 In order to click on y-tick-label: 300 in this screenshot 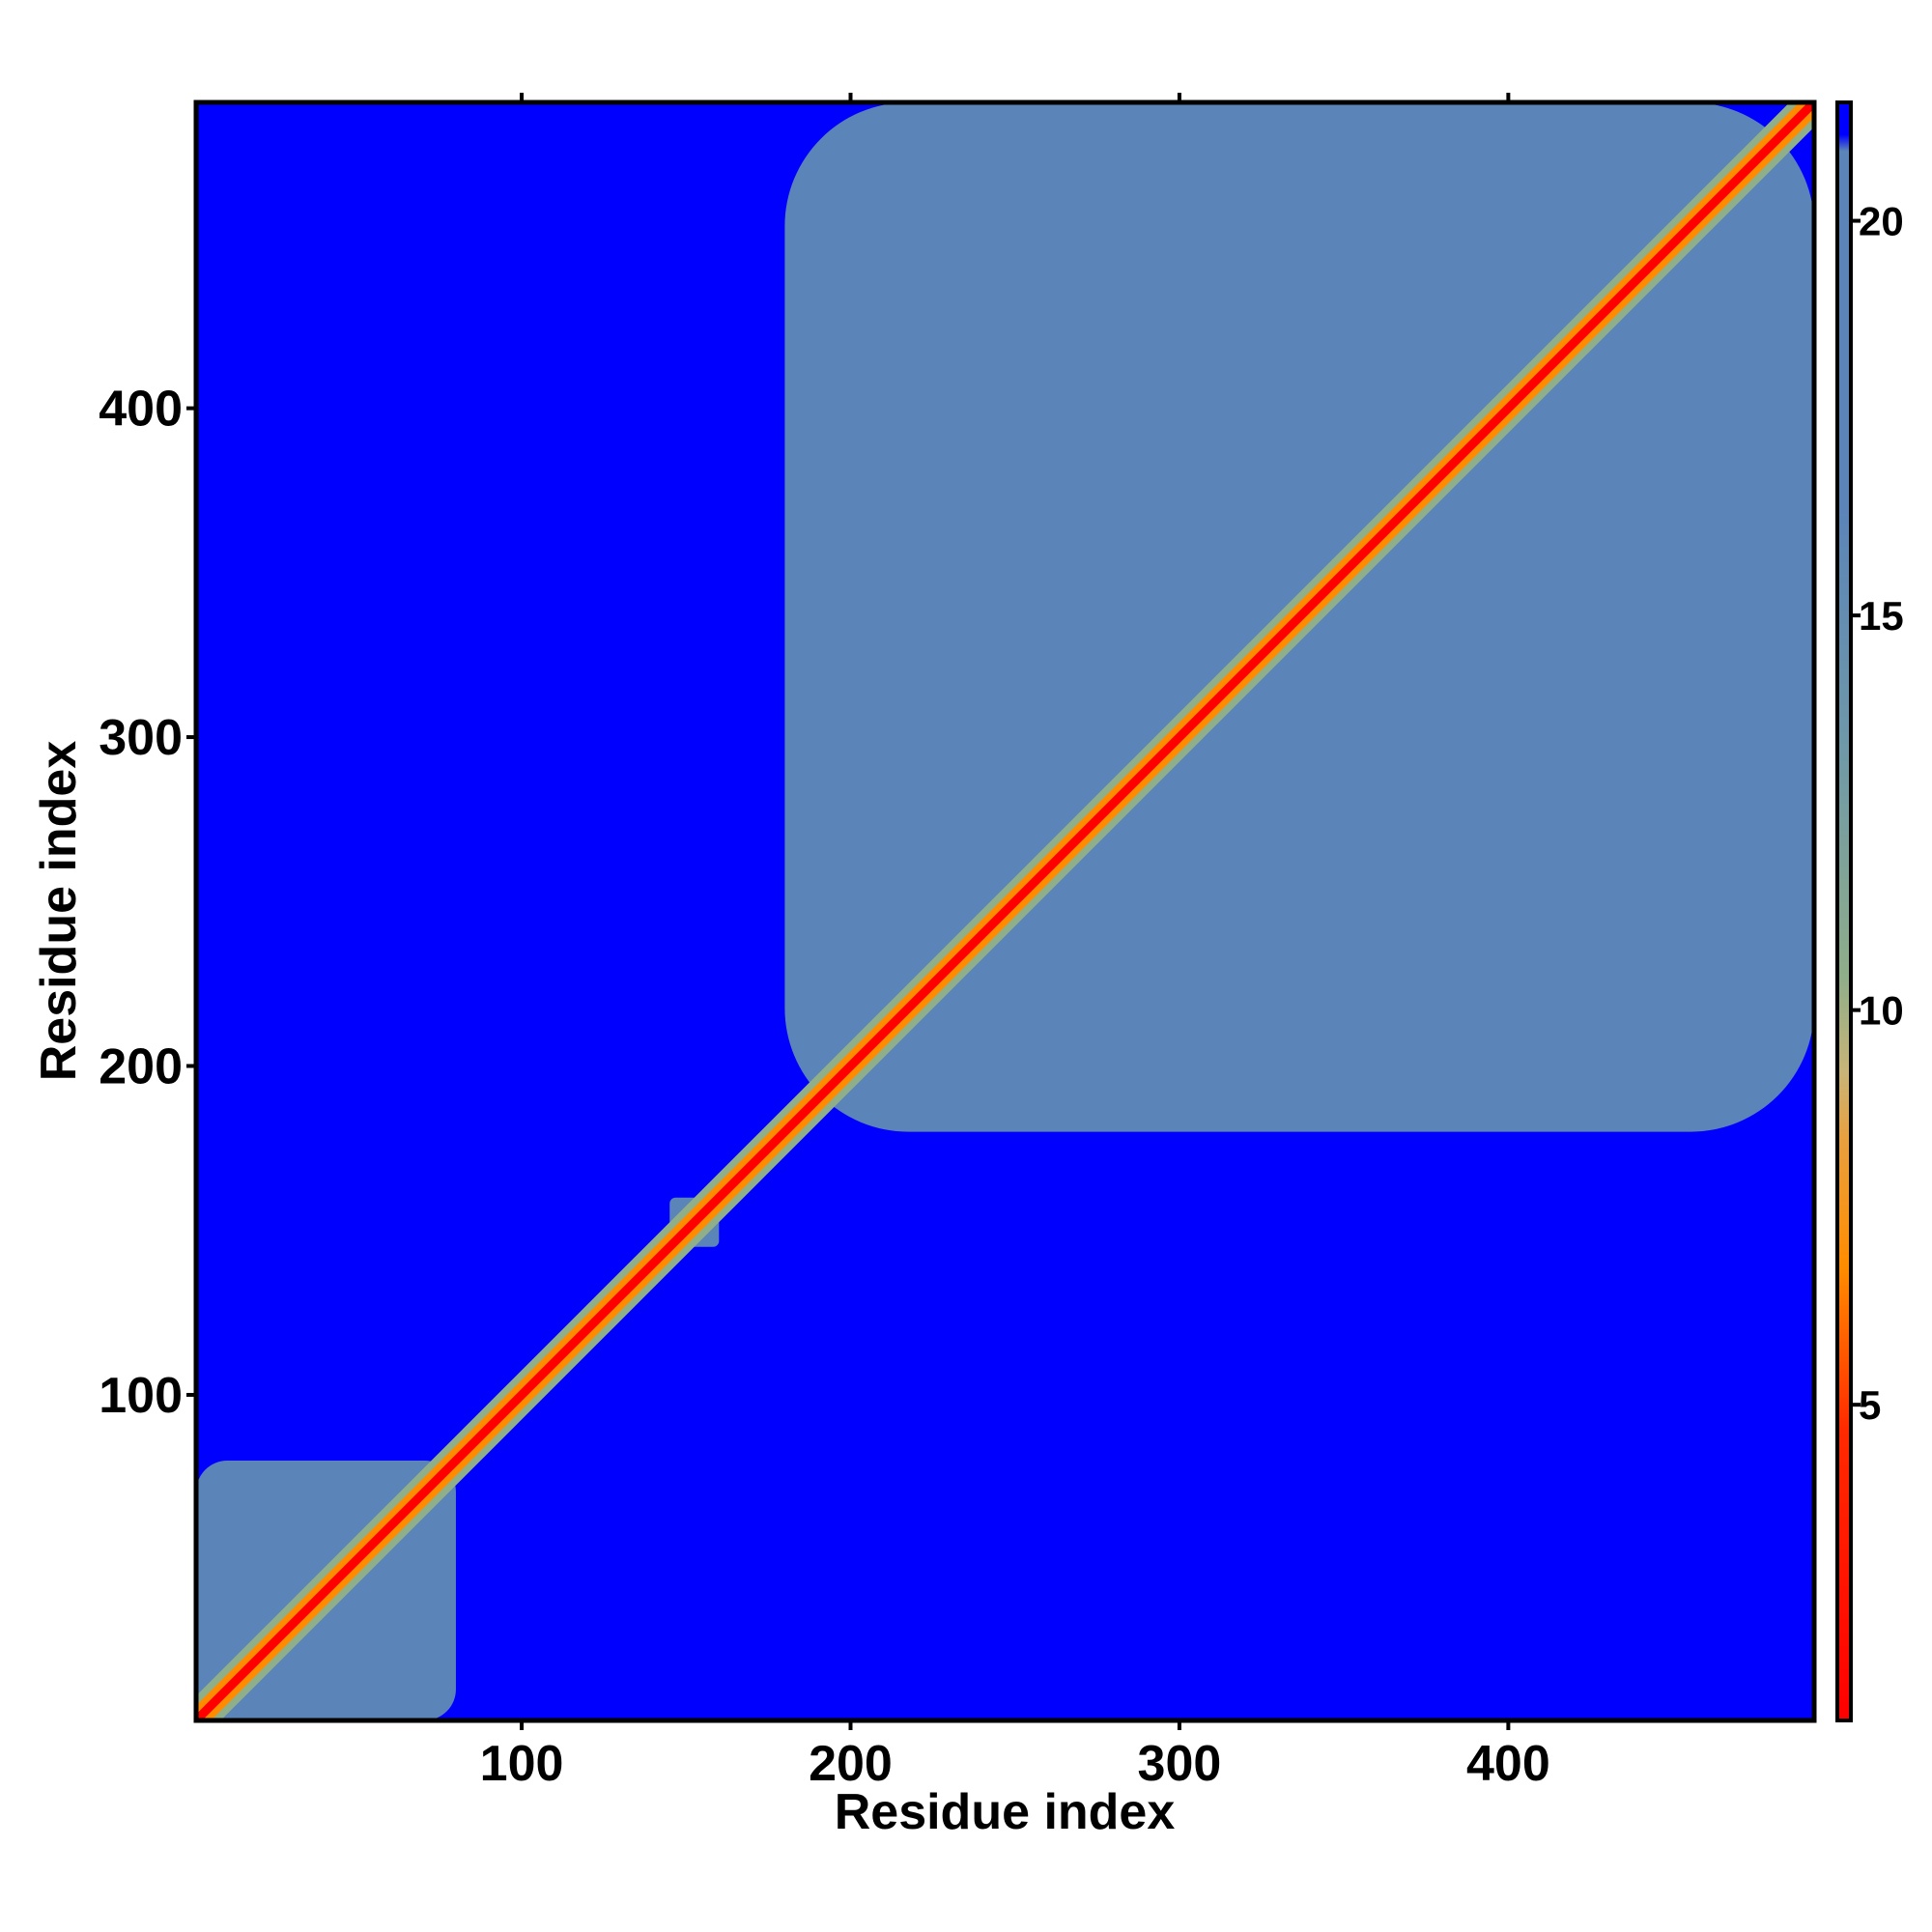, I will do `click(141, 738)`.